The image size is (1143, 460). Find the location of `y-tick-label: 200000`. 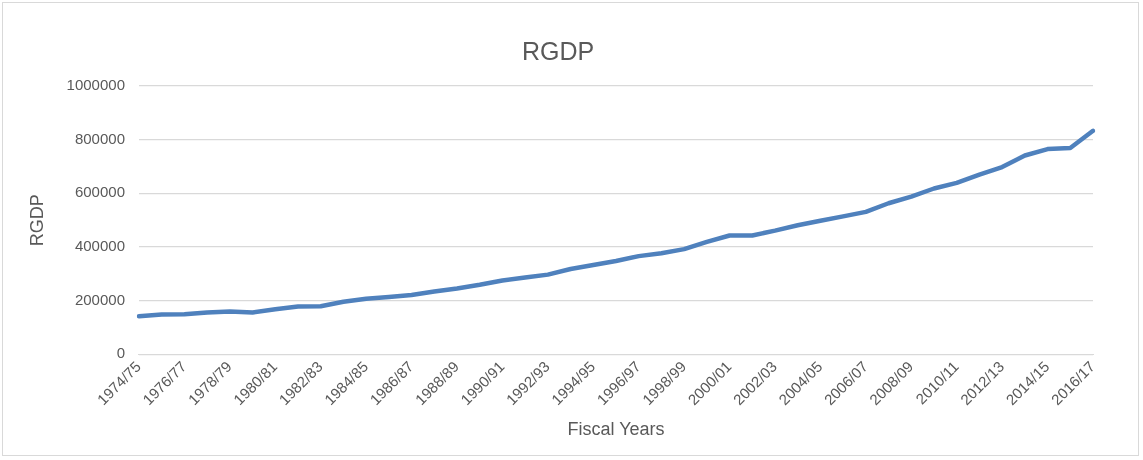

y-tick-label: 200000 is located at coordinates (99, 299).